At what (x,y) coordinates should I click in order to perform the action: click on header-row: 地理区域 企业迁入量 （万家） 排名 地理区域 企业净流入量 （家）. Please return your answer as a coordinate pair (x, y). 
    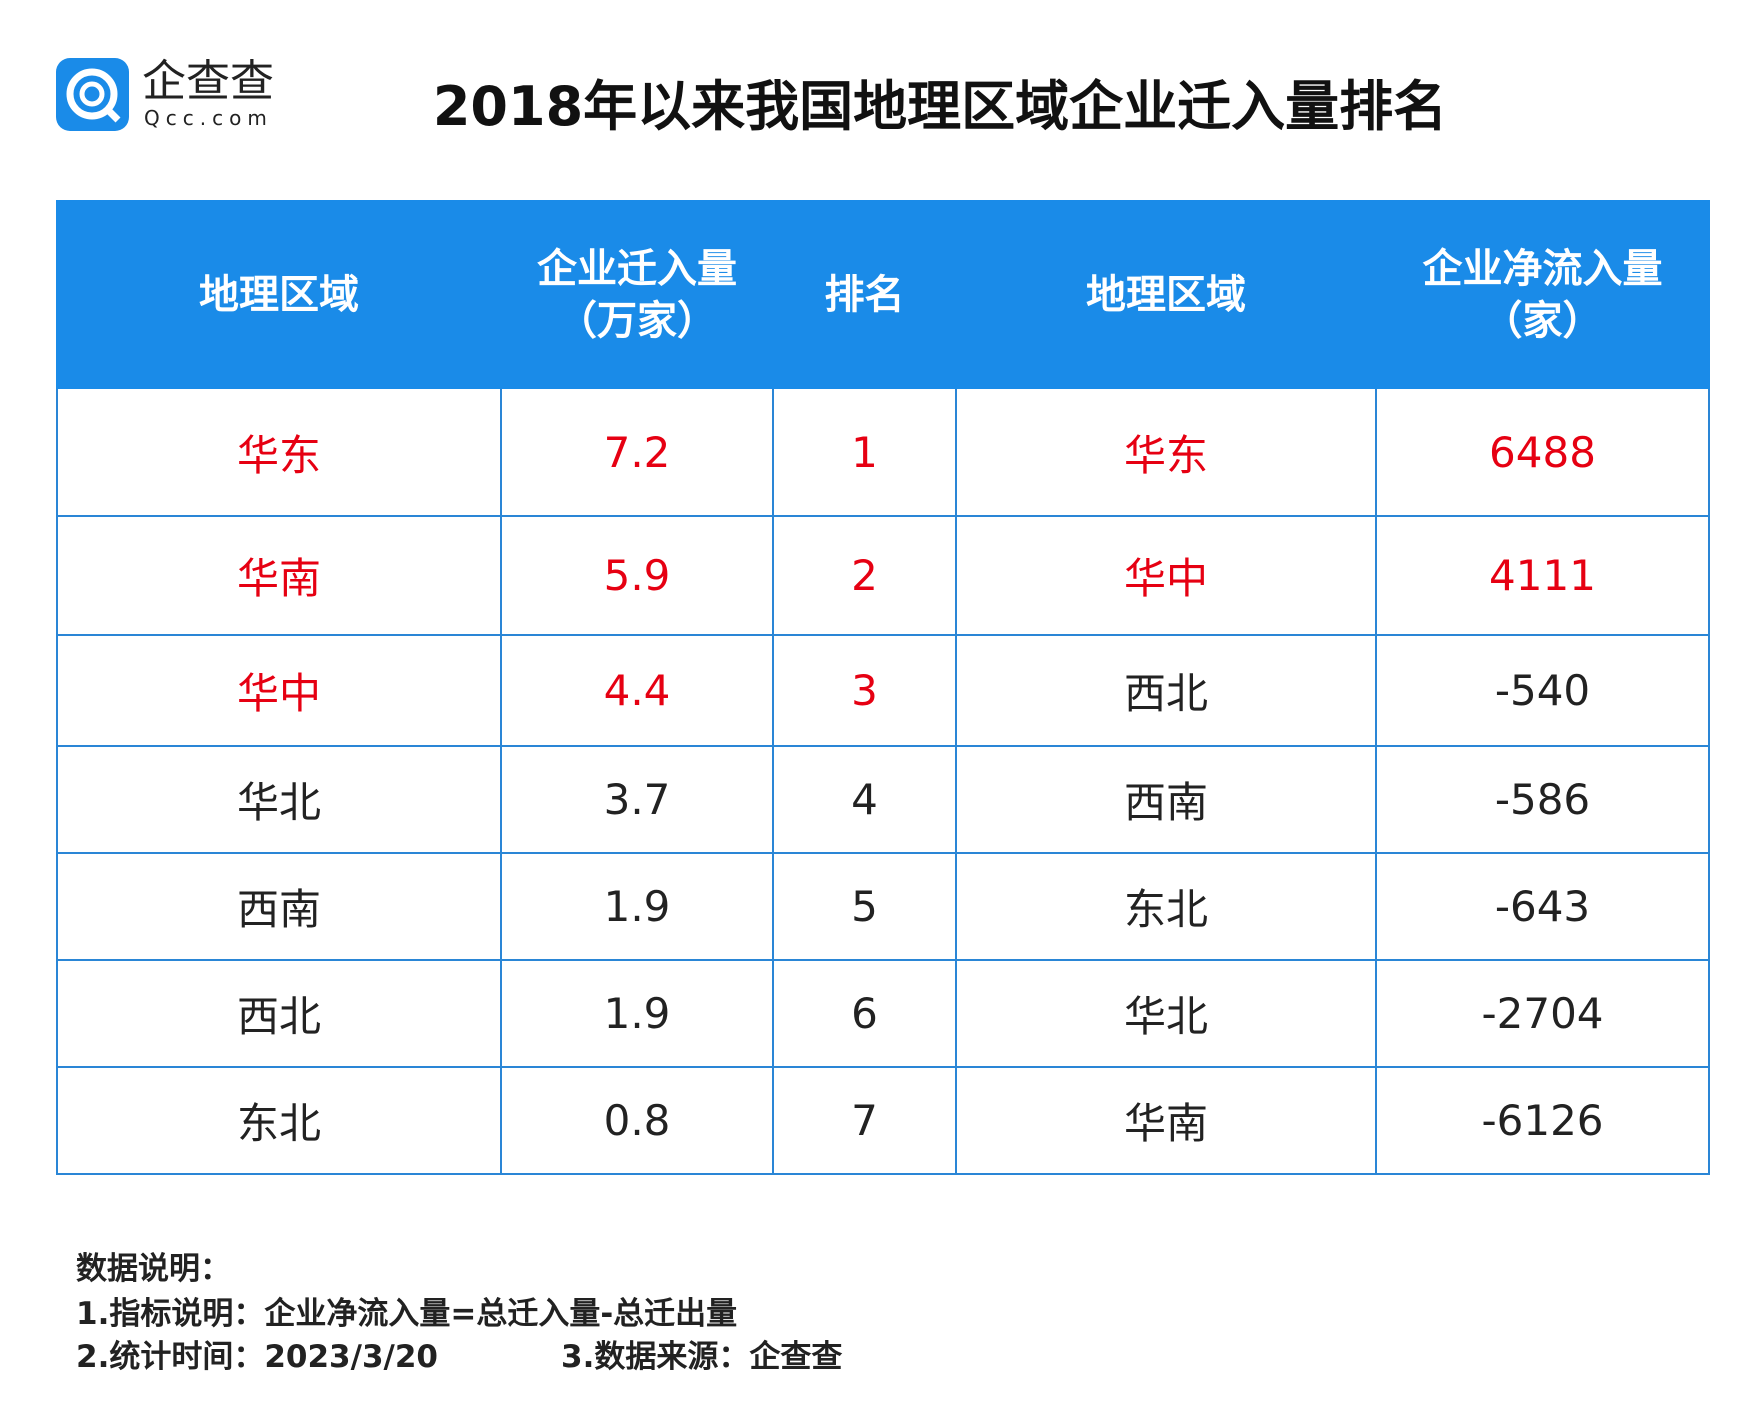
    Looking at the image, I should click on (883, 294).